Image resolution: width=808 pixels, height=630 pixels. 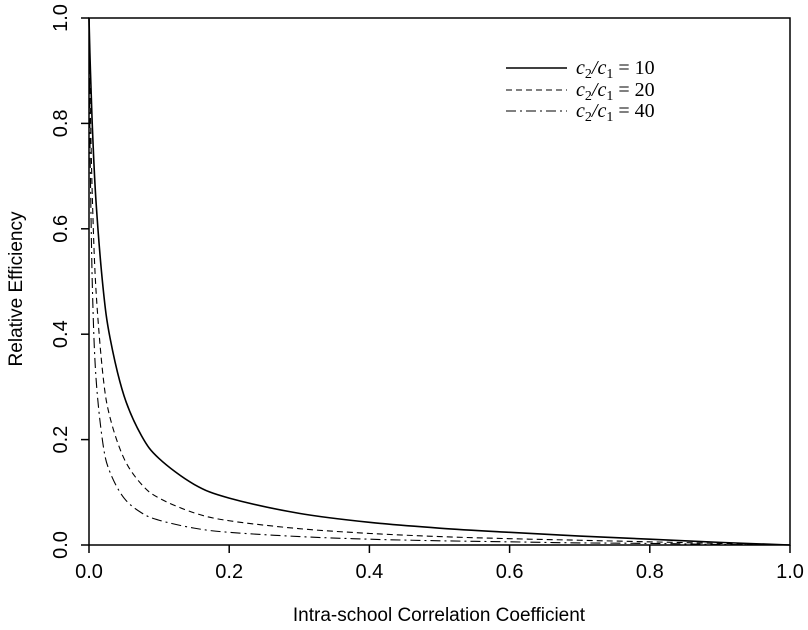 What do you see at coordinates (439, 615) in the screenshot?
I see `x-axis-title: Intra-school Correlation Coefficient` at bounding box center [439, 615].